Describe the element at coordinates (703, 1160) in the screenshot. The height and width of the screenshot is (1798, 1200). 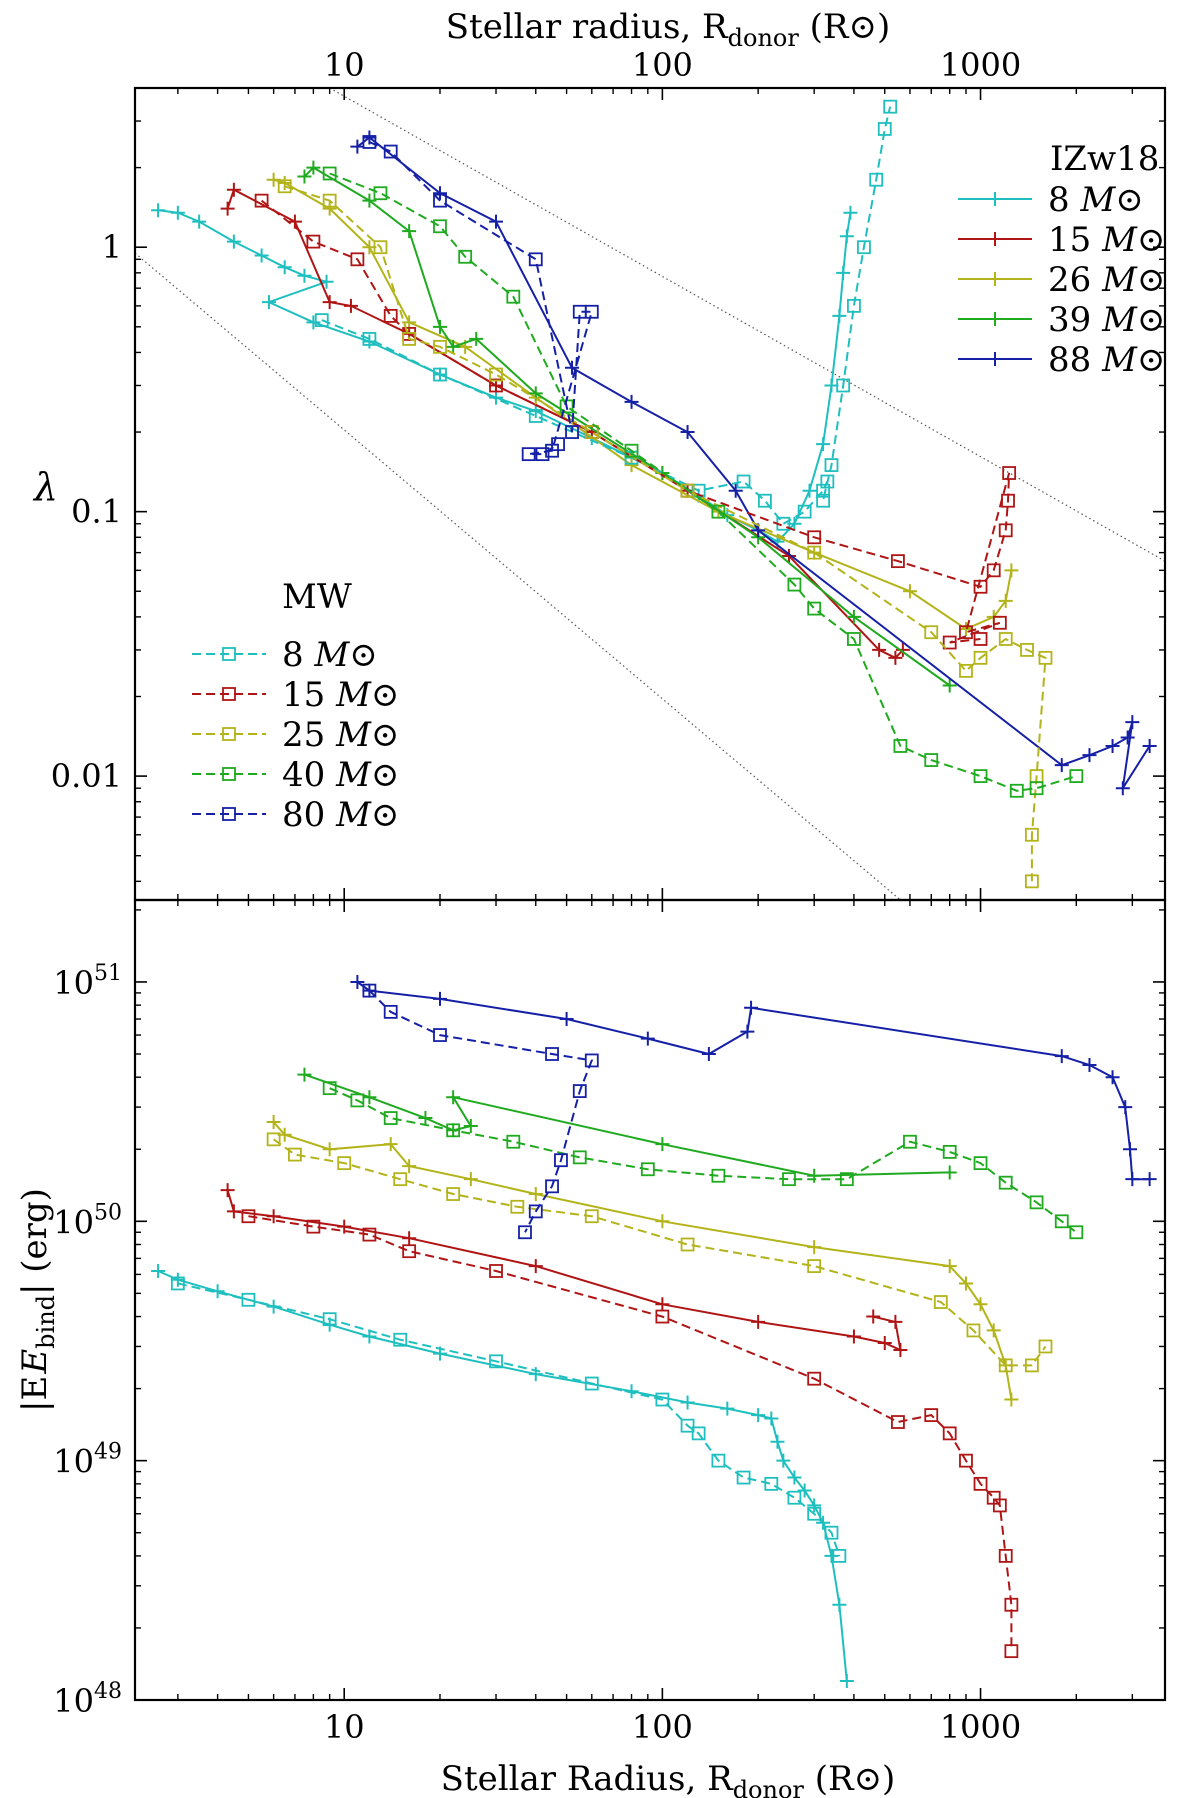
I see `bottom-series-8-line` at that location.